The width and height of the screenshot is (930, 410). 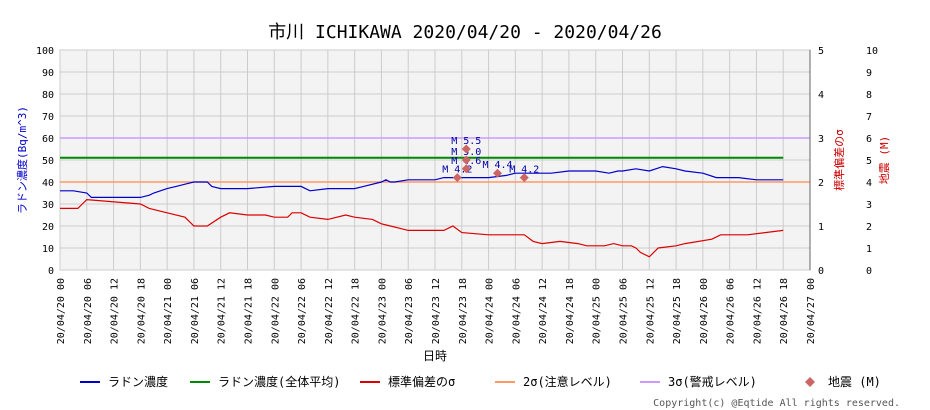 What do you see at coordinates (884, 160) in the screenshot?
I see `y-axis-label-magnitude: 地震 (M)` at bounding box center [884, 160].